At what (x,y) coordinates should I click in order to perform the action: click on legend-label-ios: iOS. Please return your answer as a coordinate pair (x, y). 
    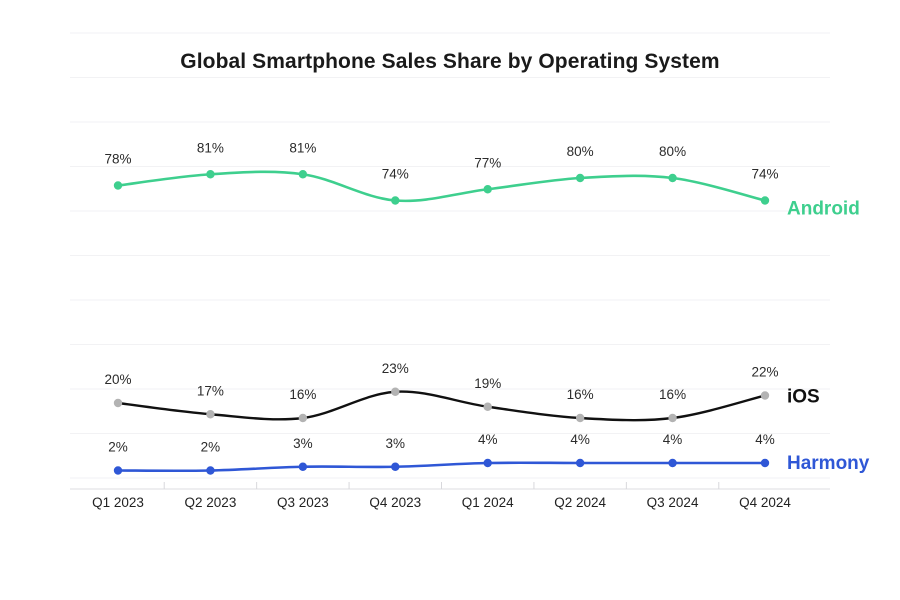
    Looking at the image, I should click on (803, 397).